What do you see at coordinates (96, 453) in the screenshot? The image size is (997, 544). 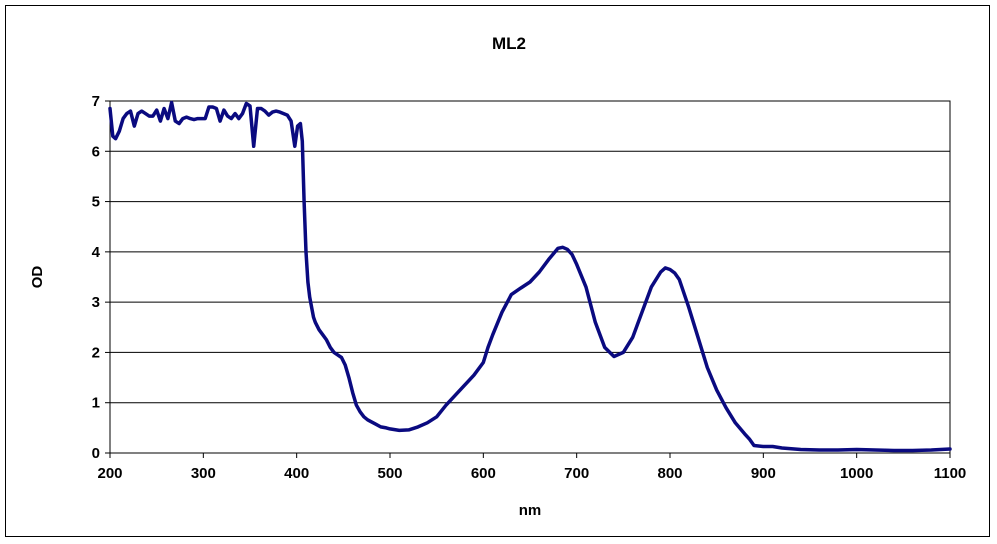 I see `y-tick-label: 0` at bounding box center [96, 453].